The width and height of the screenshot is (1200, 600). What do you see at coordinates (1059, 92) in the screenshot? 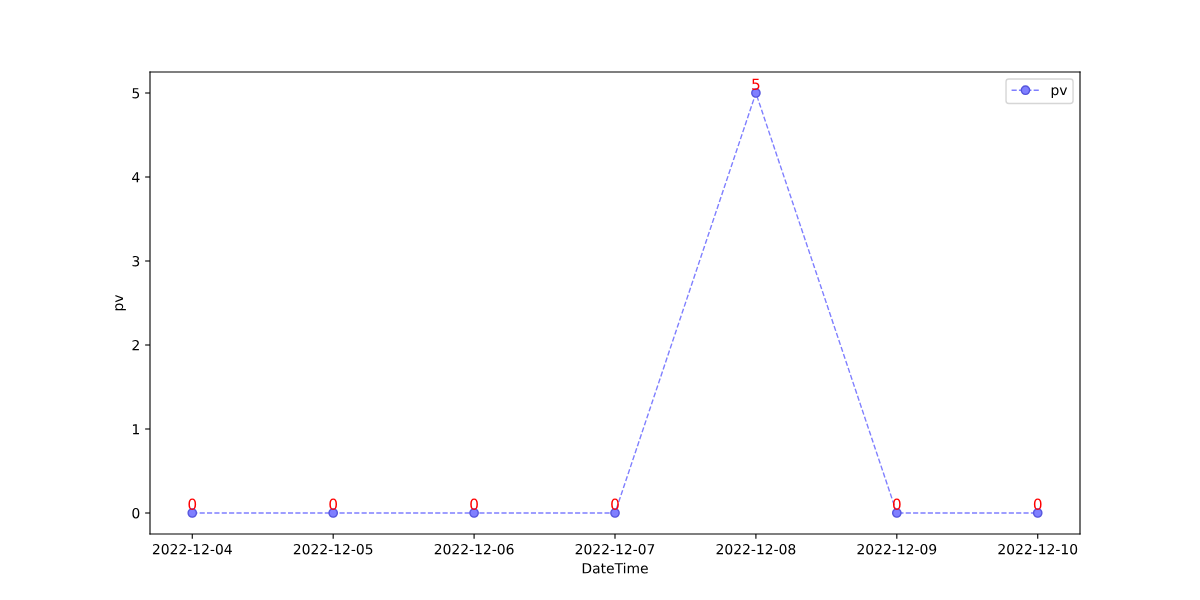
I see `legend-label: pv` at bounding box center [1059, 92].